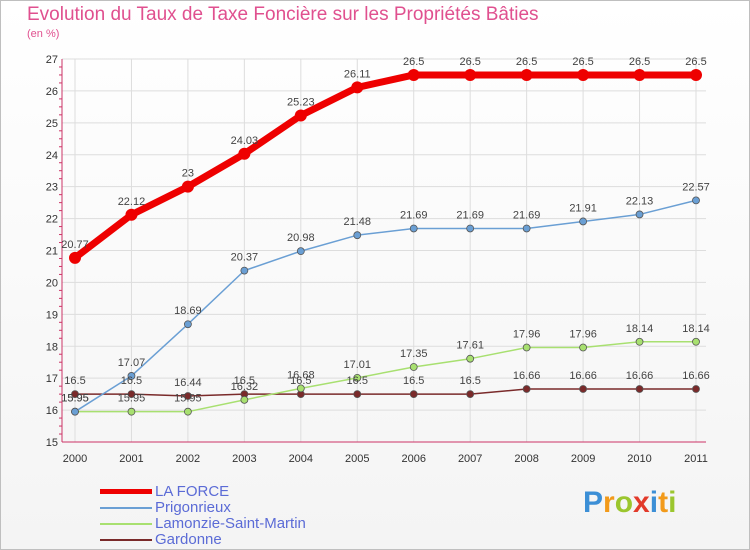 The image size is (750, 550). What do you see at coordinates (245, 141) in the screenshot?
I see `data-label-la-force: 24.03` at bounding box center [245, 141].